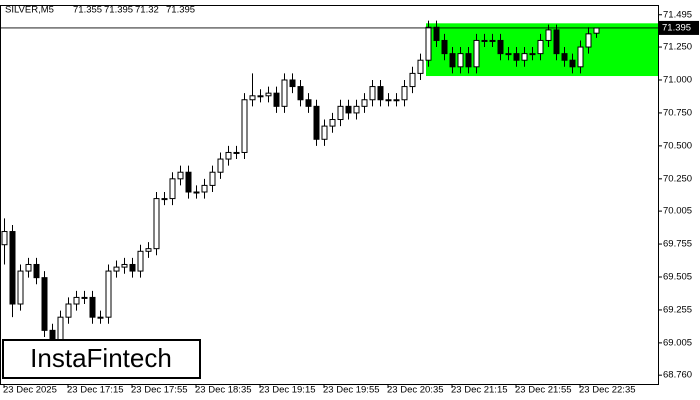 Image resolution: width=700 pixels, height=400 pixels. Describe the element at coordinates (677, 211) in the screenshot. I see `y-tick-label: 70.005` at that location.